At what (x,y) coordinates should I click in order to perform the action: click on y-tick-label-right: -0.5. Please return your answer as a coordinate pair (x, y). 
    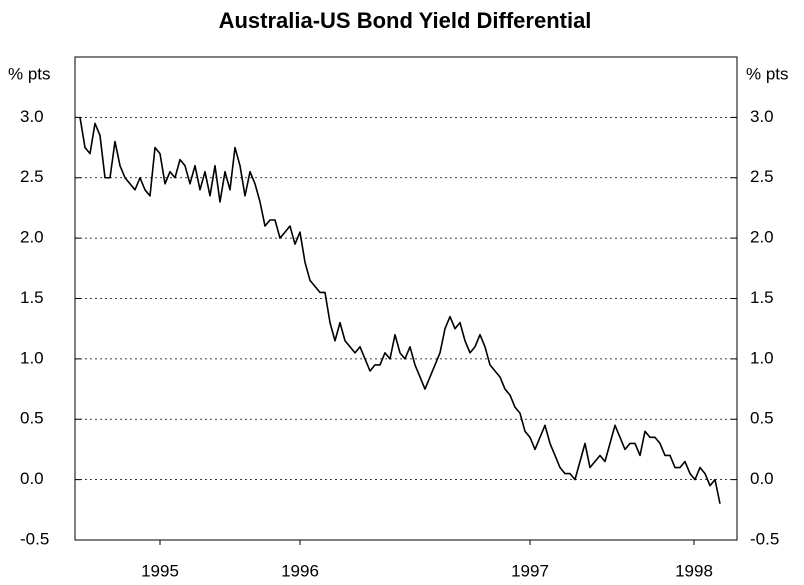
    Looking at the image, I should click on (764, 538).